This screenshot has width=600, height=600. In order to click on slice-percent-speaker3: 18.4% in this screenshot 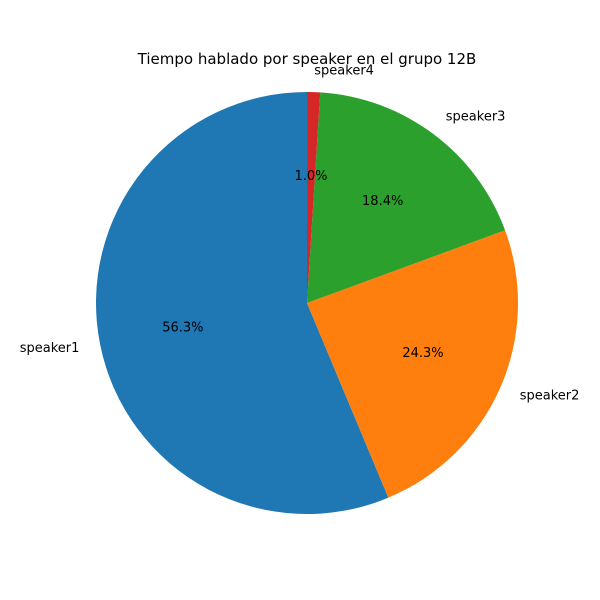, I will do `click(382, 201)`.